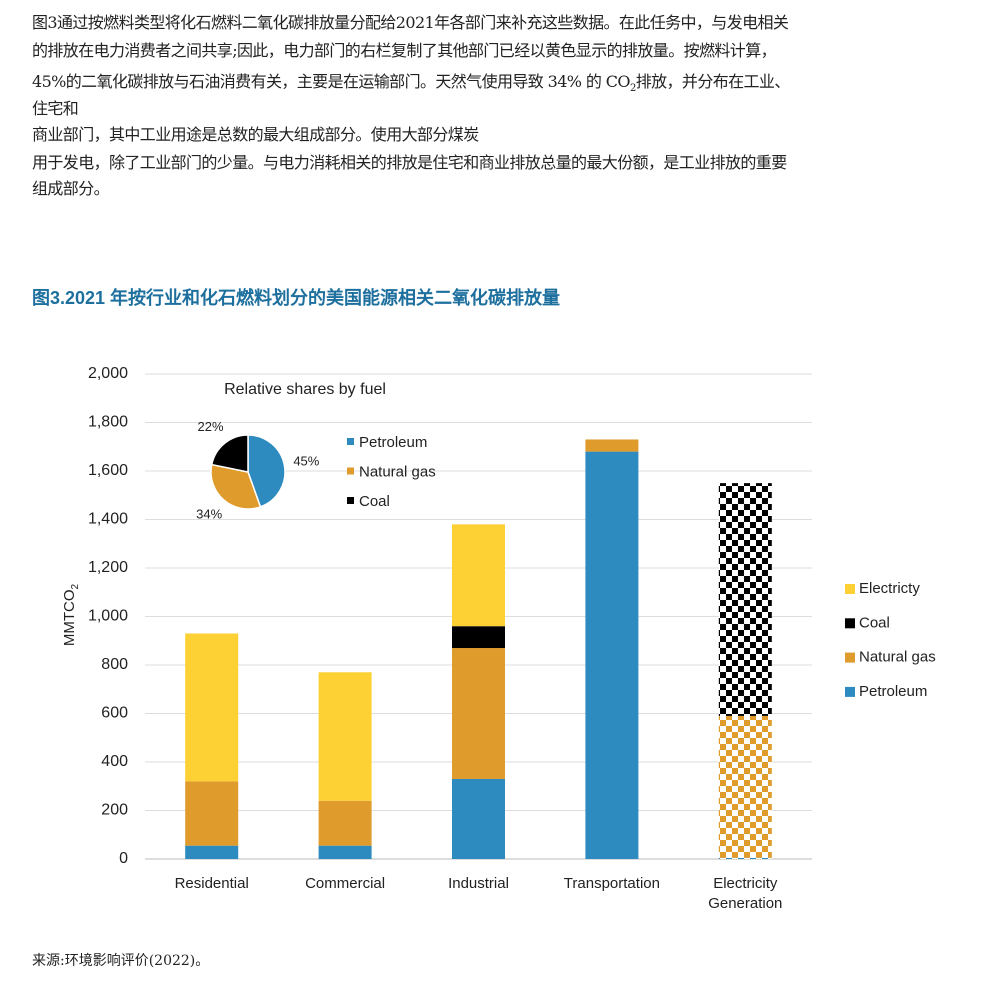 This screenshot has height=983, width=995. I want to click on y-tick-label: 400, so click(114, 761).